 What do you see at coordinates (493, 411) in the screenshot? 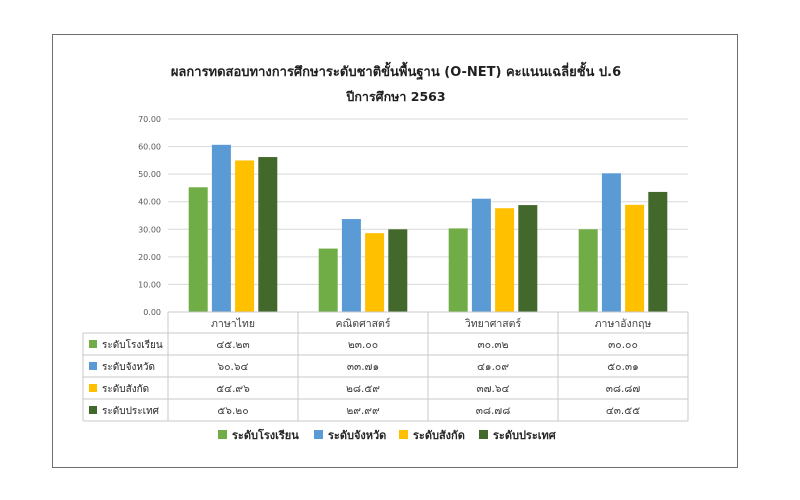
I see `data-label: ๓๘.๗๘` at bounding box center [493, 411].